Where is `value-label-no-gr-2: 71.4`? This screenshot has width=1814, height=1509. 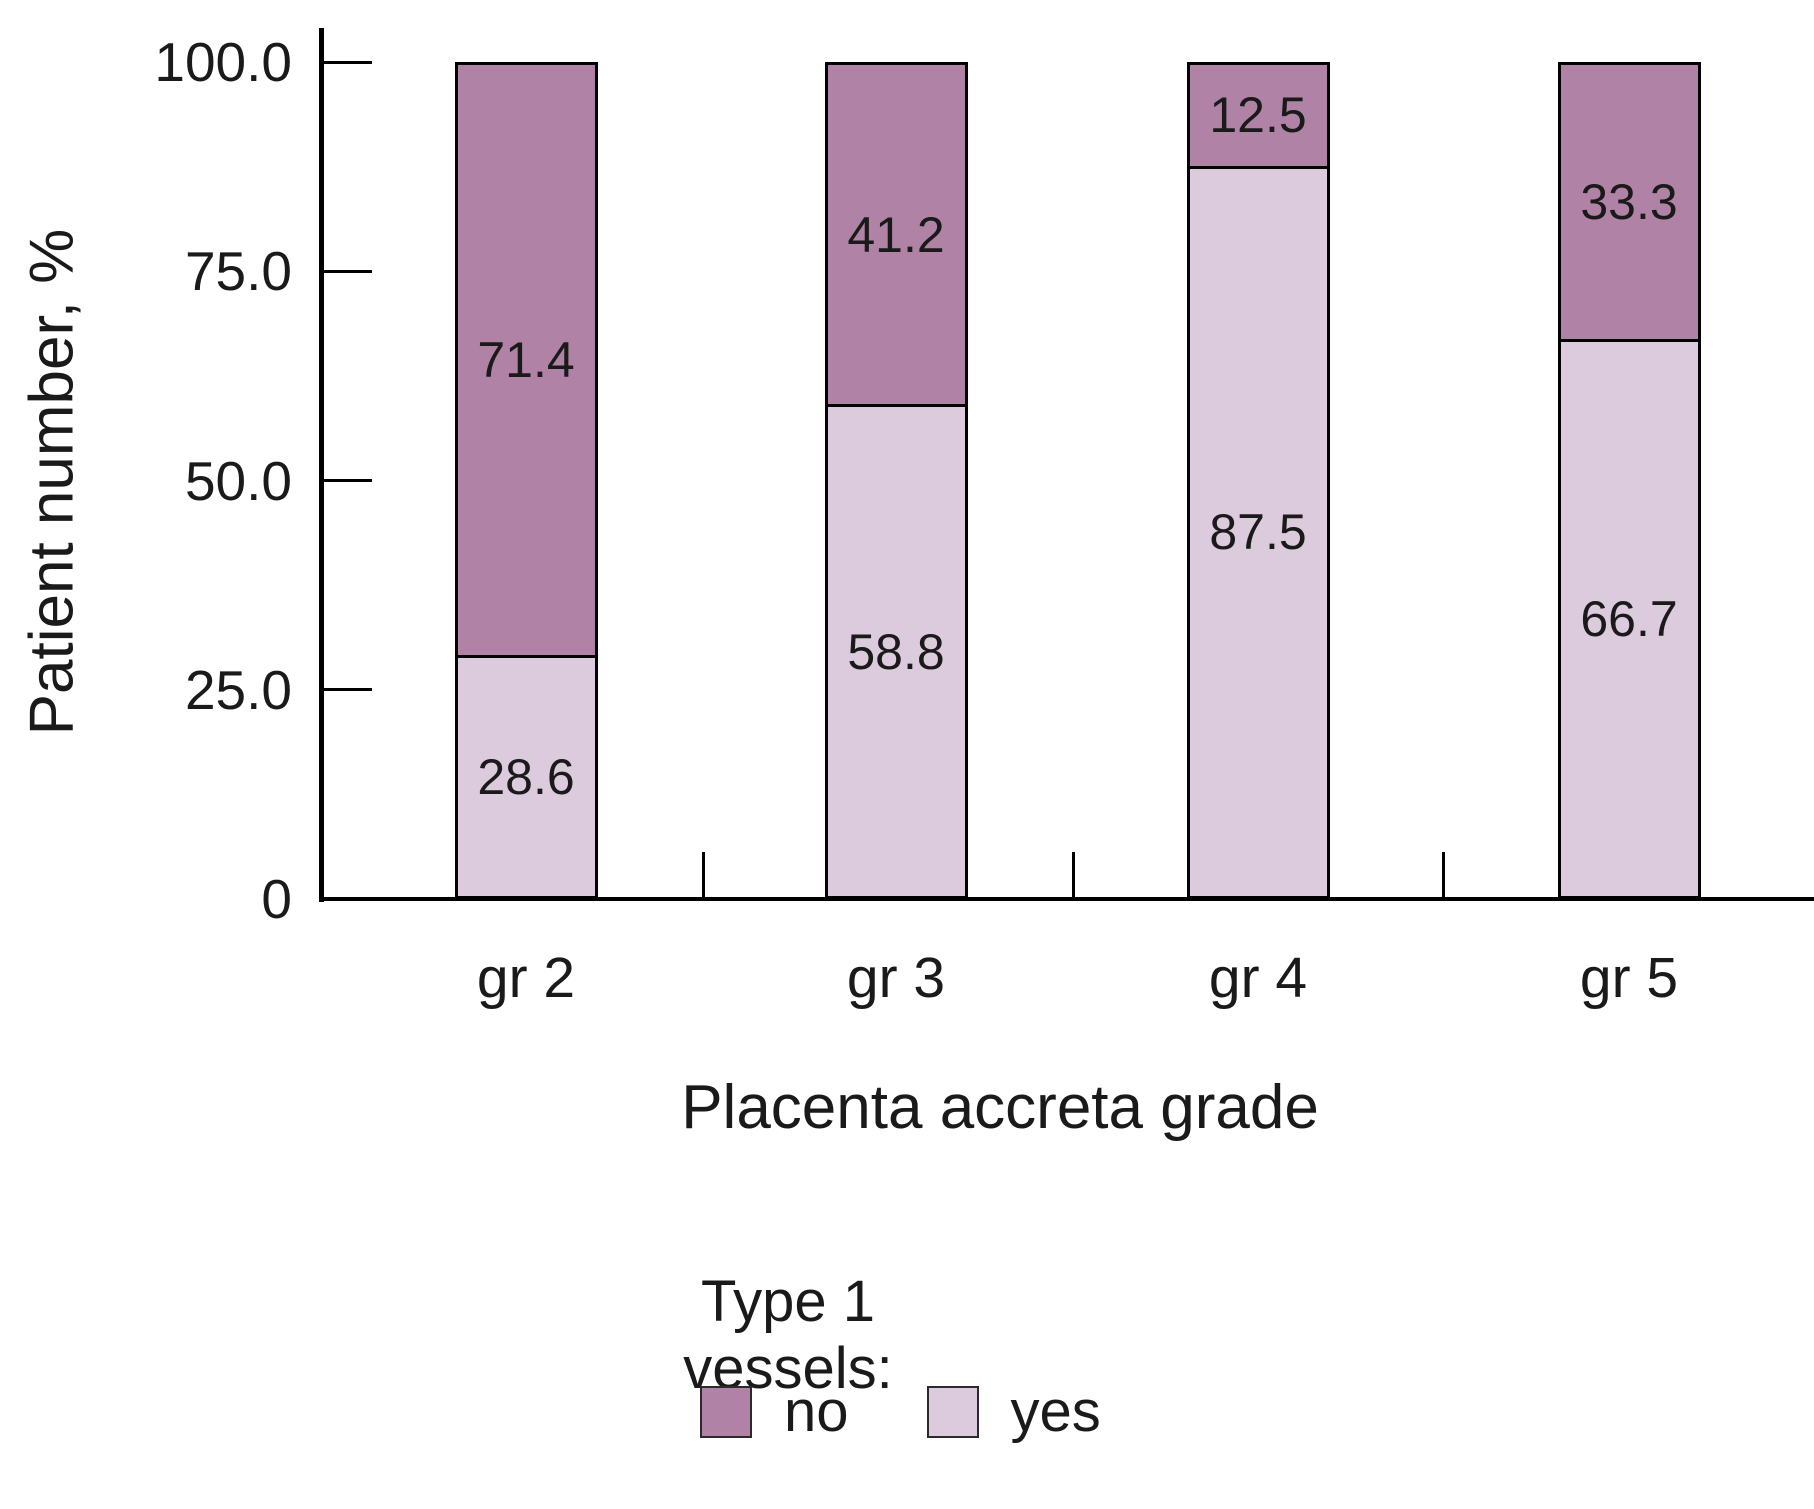 value-label-no-gr-2: 71.4 is located at coordinates (526, 360).